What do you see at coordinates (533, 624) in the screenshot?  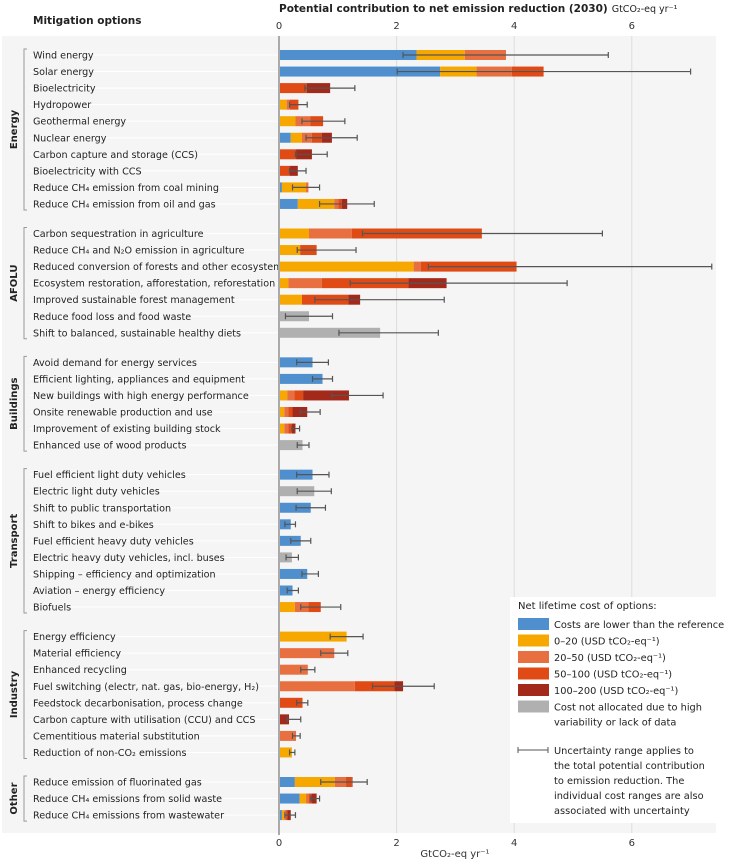 I see `legend-swatch-lower` at bounding box center [533, 624].